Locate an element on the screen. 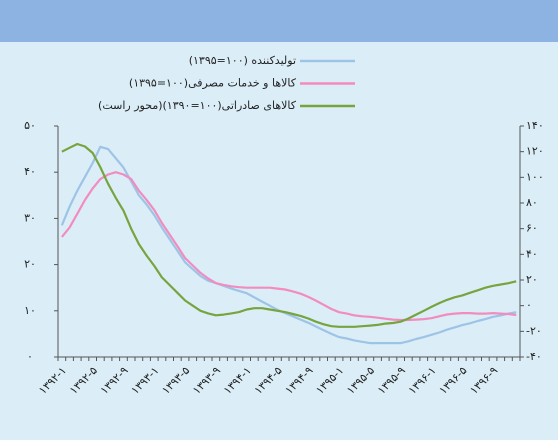 This screenshot has width=558, height=440. y-tick-label: ۳۰ is located at coordinates (30, 217).